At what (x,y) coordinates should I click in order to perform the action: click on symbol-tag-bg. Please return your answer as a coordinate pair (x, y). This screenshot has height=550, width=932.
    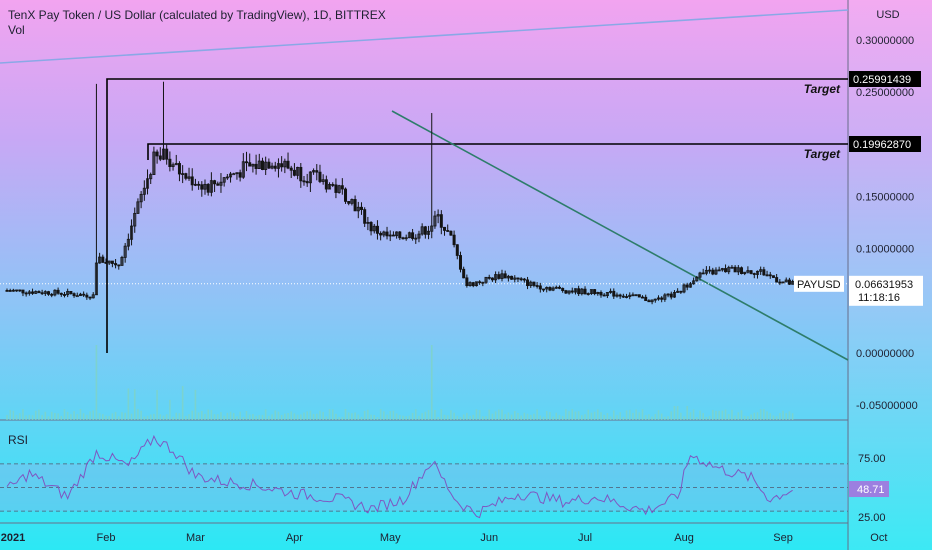
    Looking at the image, I should click on (819, 283).